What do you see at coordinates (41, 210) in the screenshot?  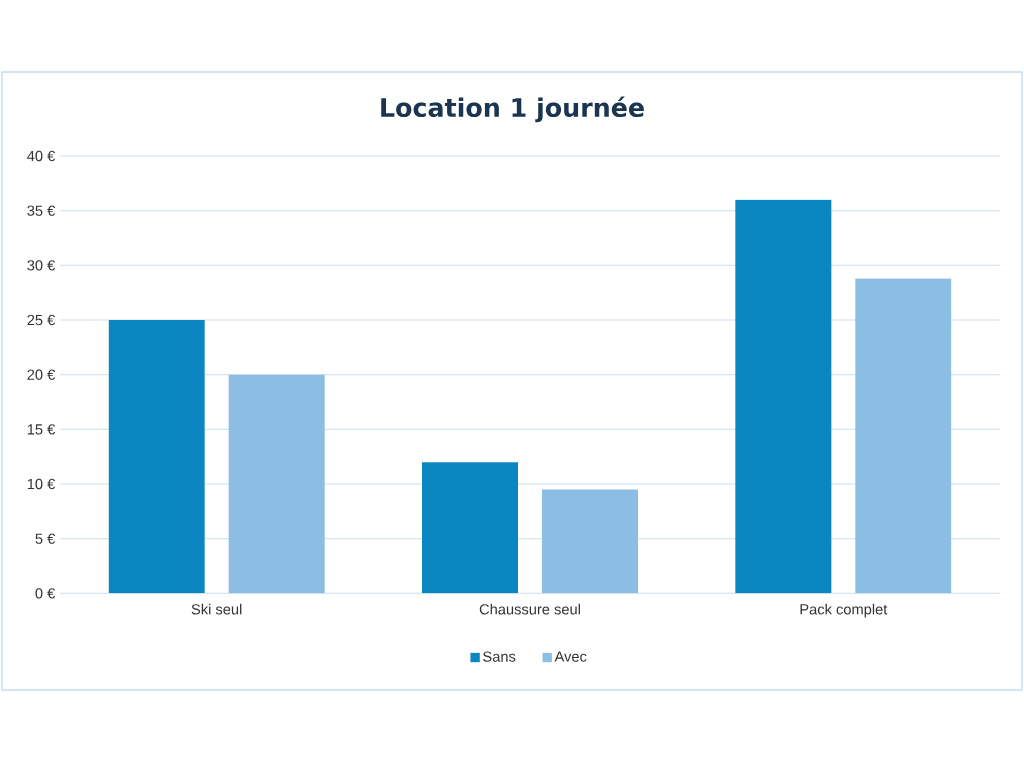 I see `y-tick-label: 35 €` at bounding box center [41, 210].